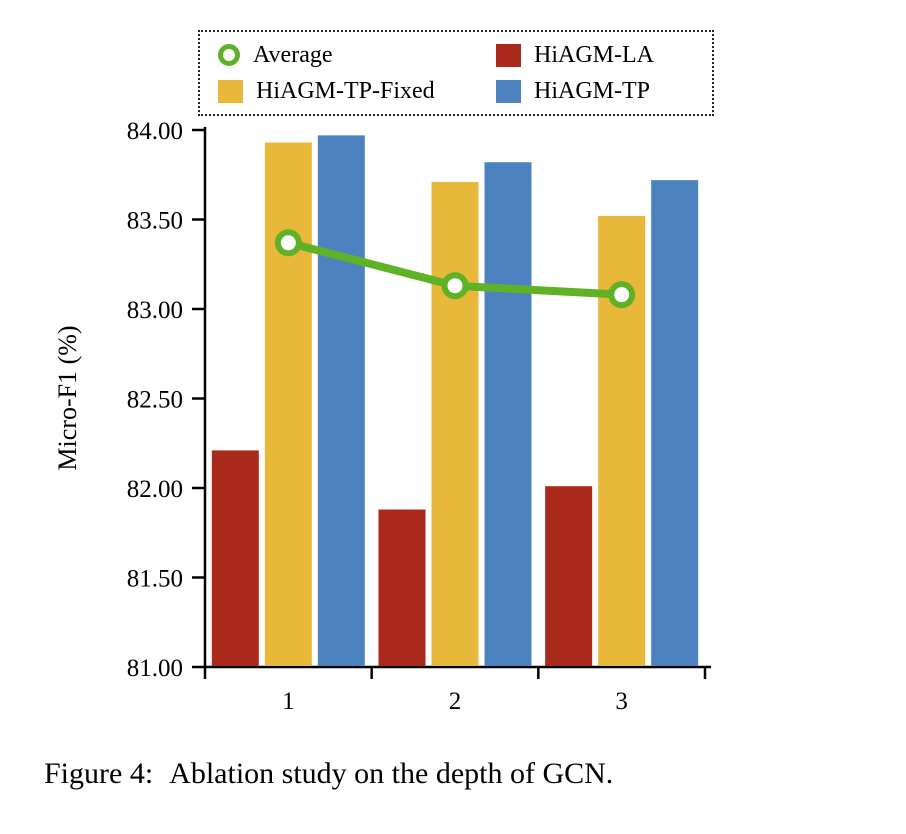  I want to click on legend-item-hiagm-tp-fixed: HiAGM-TP-Fixed, so click(357, 91).